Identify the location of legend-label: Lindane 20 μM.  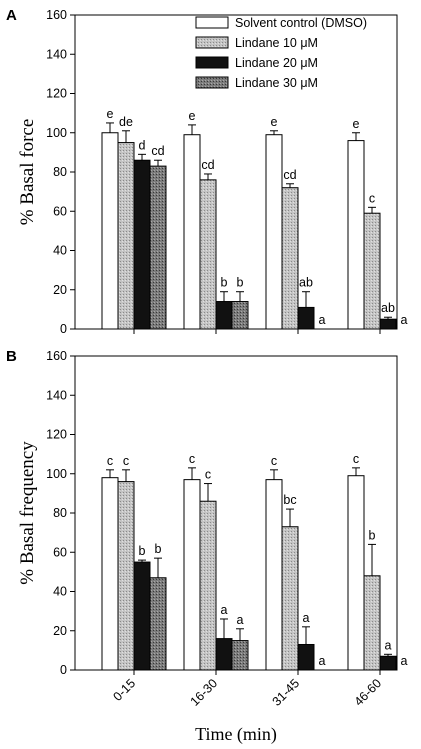
(276, 63).